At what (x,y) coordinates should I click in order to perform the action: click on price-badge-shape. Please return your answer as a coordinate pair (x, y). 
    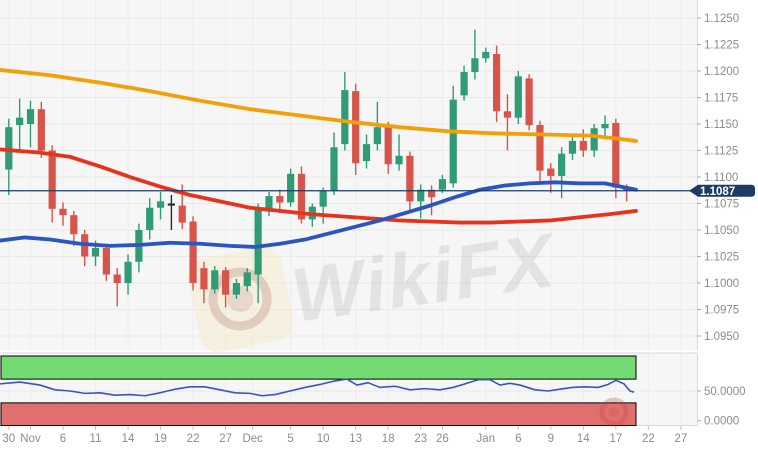
    Looking at the image, I should click on (722, 190).